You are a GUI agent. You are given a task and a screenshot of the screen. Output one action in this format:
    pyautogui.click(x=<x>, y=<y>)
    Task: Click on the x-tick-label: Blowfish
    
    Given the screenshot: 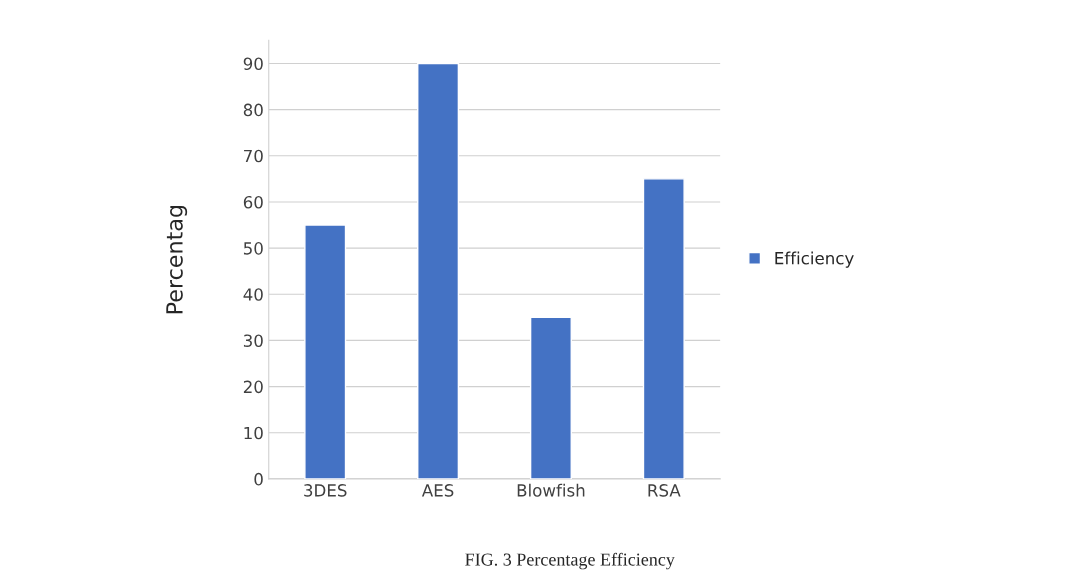 What is the action you would take?
    pyautogui.click(x=551, y=490)
    